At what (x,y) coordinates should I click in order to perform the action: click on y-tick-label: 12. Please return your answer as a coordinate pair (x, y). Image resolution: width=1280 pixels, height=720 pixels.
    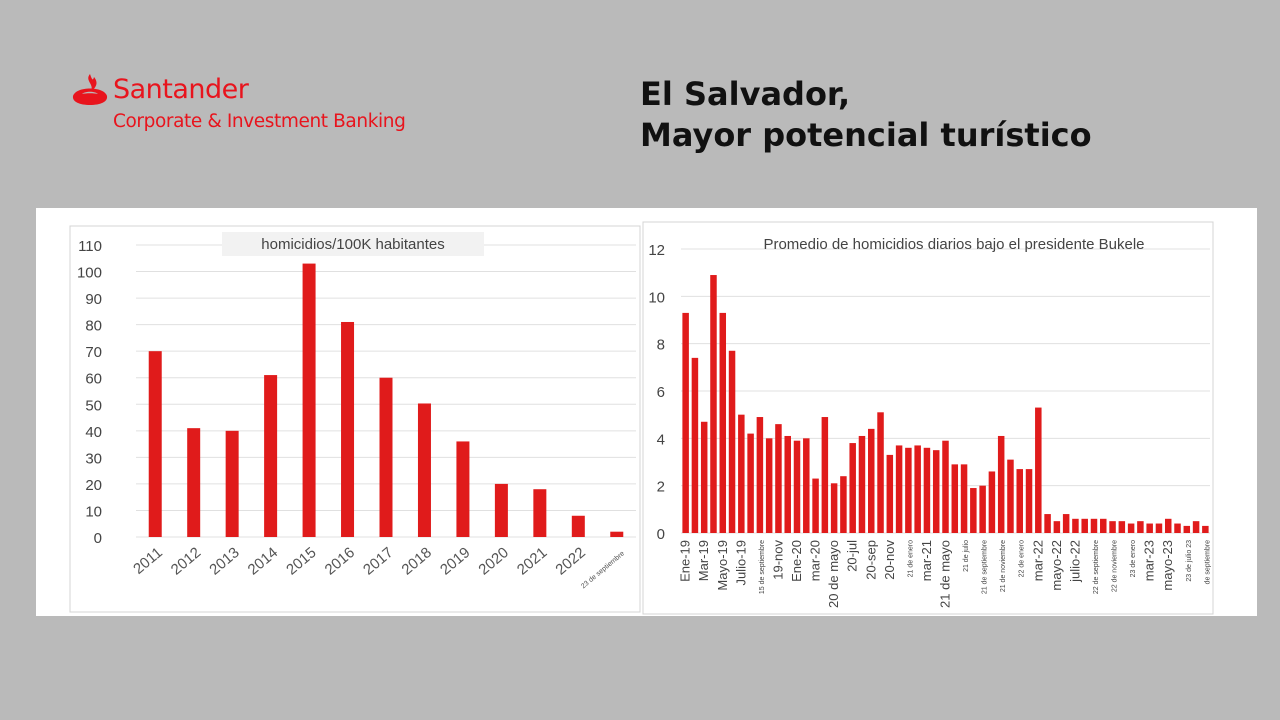
    Looking at the image, I should click on (656, 250).